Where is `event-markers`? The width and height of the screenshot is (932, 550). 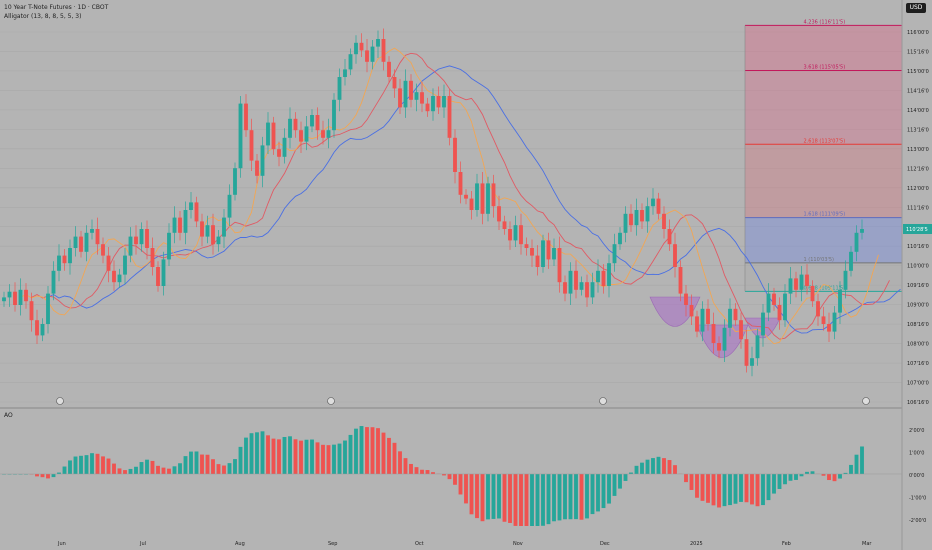 event-markers is located at coordinates (463, 401).